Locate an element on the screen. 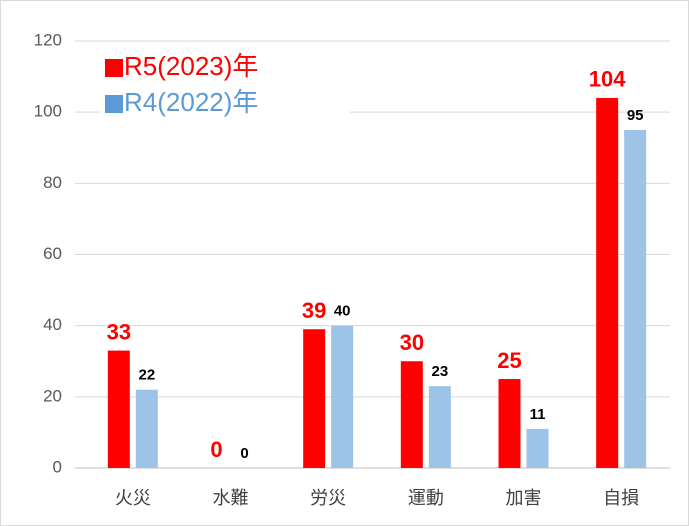  legend-box is located at coordinates (225, 89).